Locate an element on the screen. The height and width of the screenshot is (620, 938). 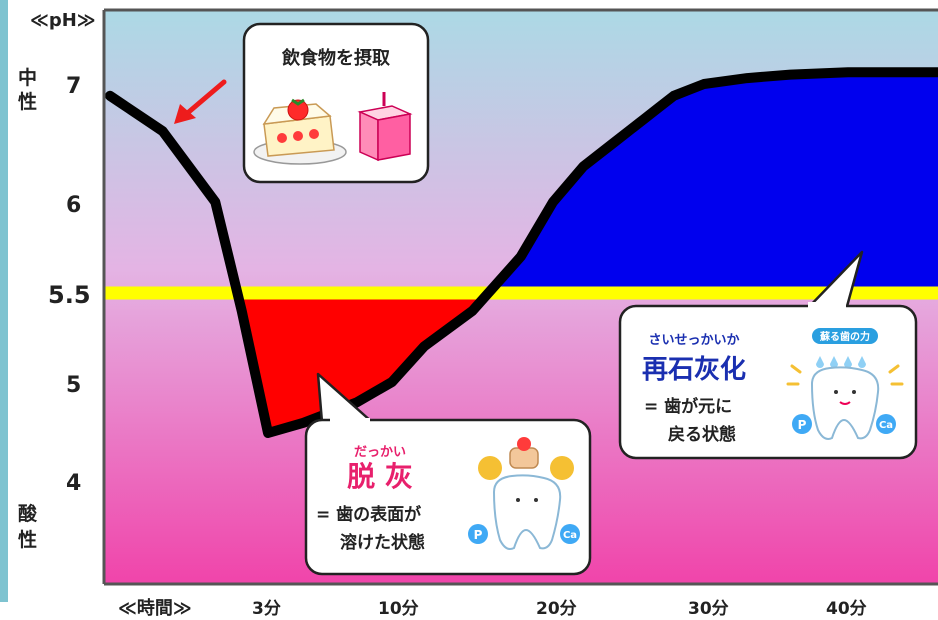
y-tick-5: 5 is located at coordinates (73, 385).